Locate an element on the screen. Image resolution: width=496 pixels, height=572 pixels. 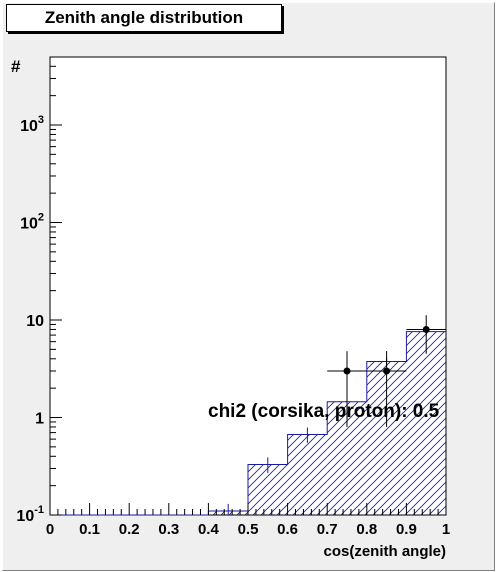
x-tick-label: 0.1 is located at coordinates (89, 529).